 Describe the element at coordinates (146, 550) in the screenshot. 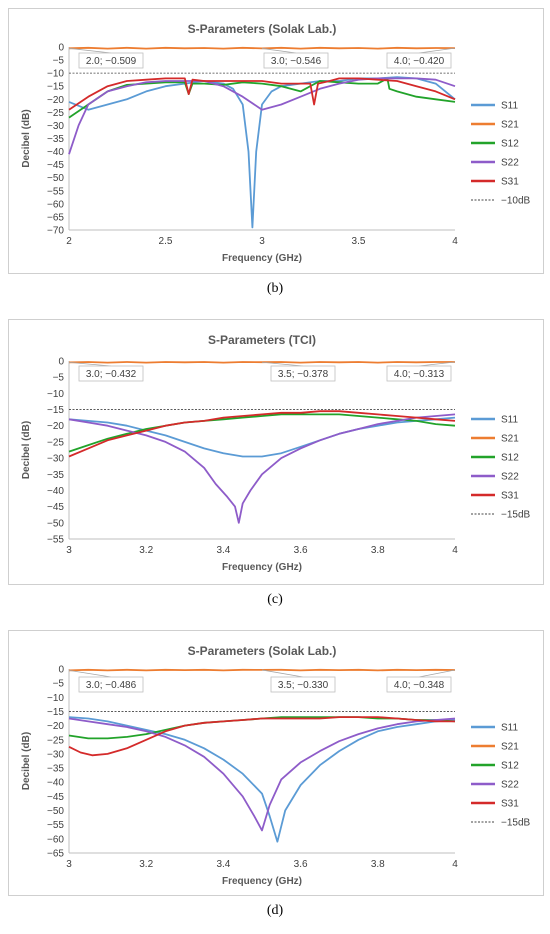

I see `x-tick-label: 3.2` at that location.